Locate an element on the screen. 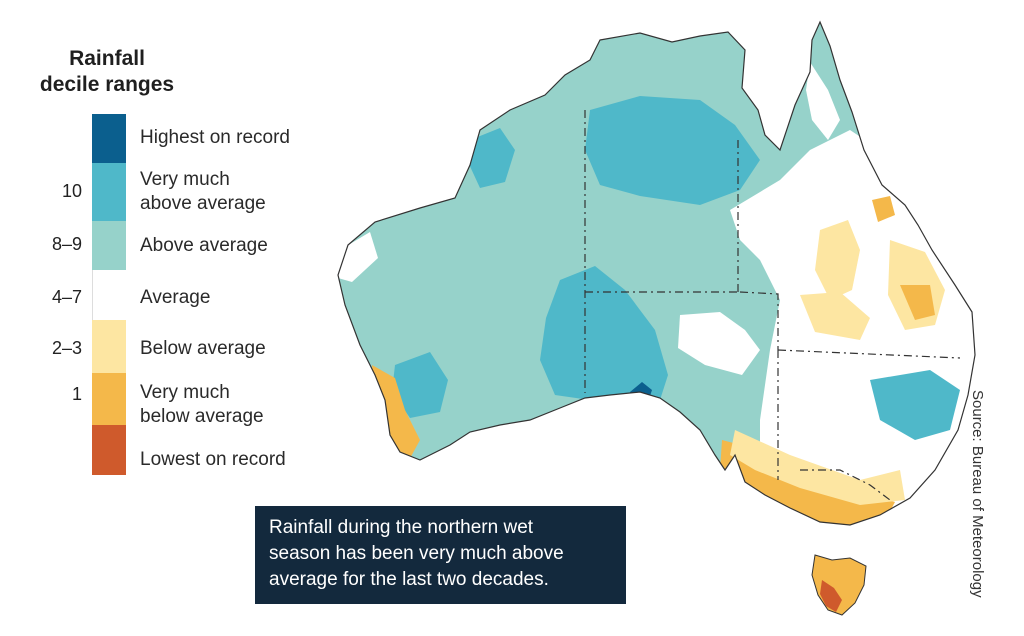  legend-title: Rainfall decile ranges is located at coordinates (107, 72).